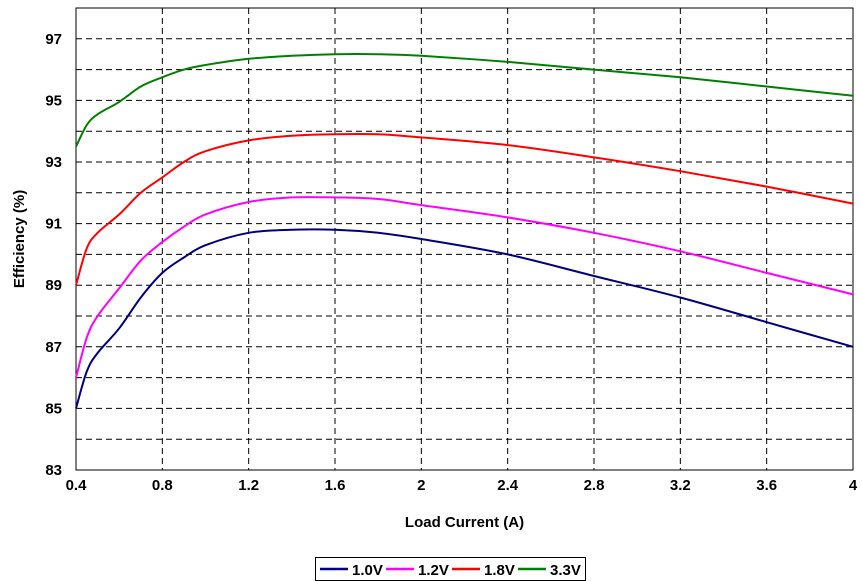 This screenshot has width=862, height=581. What do you see at coordinates (77, 485) in the screenshot?
I see `x-tick-label: 0.4` at bounding box center [77, 485].